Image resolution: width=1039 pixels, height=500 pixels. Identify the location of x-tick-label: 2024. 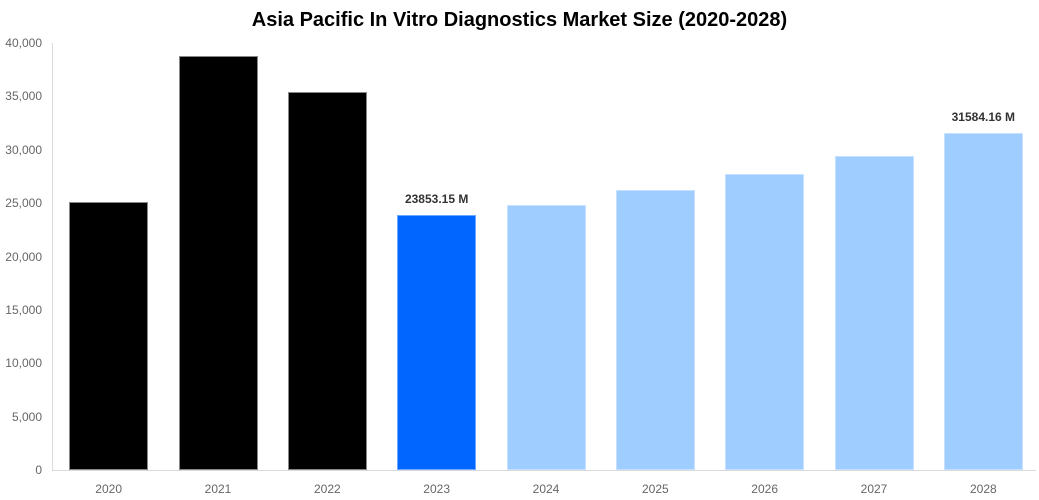
(546, 489).